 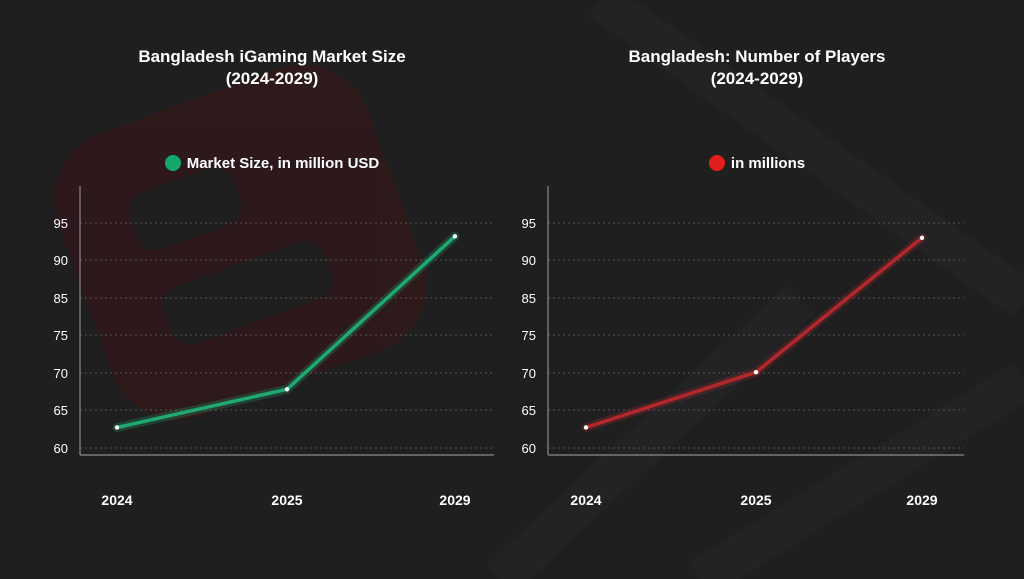 I want to click on chart-title-line1: Bangladesh iGaming Market Size, so click(x=272, y=56).